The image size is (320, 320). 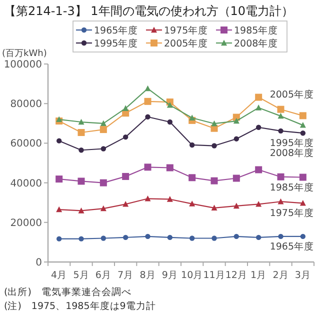 What do you see at coordinates (68, 292) in the screenshot?
I see `text: (出所) 電気事業連合会調べ` at bounding box center [68, 292].